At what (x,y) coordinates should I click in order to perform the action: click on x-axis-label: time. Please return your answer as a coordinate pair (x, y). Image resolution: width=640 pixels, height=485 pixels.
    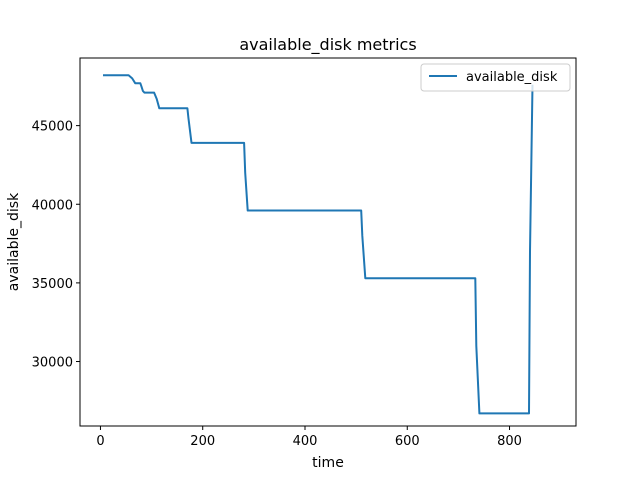
    Looking at the image, I should click on (328, 463).